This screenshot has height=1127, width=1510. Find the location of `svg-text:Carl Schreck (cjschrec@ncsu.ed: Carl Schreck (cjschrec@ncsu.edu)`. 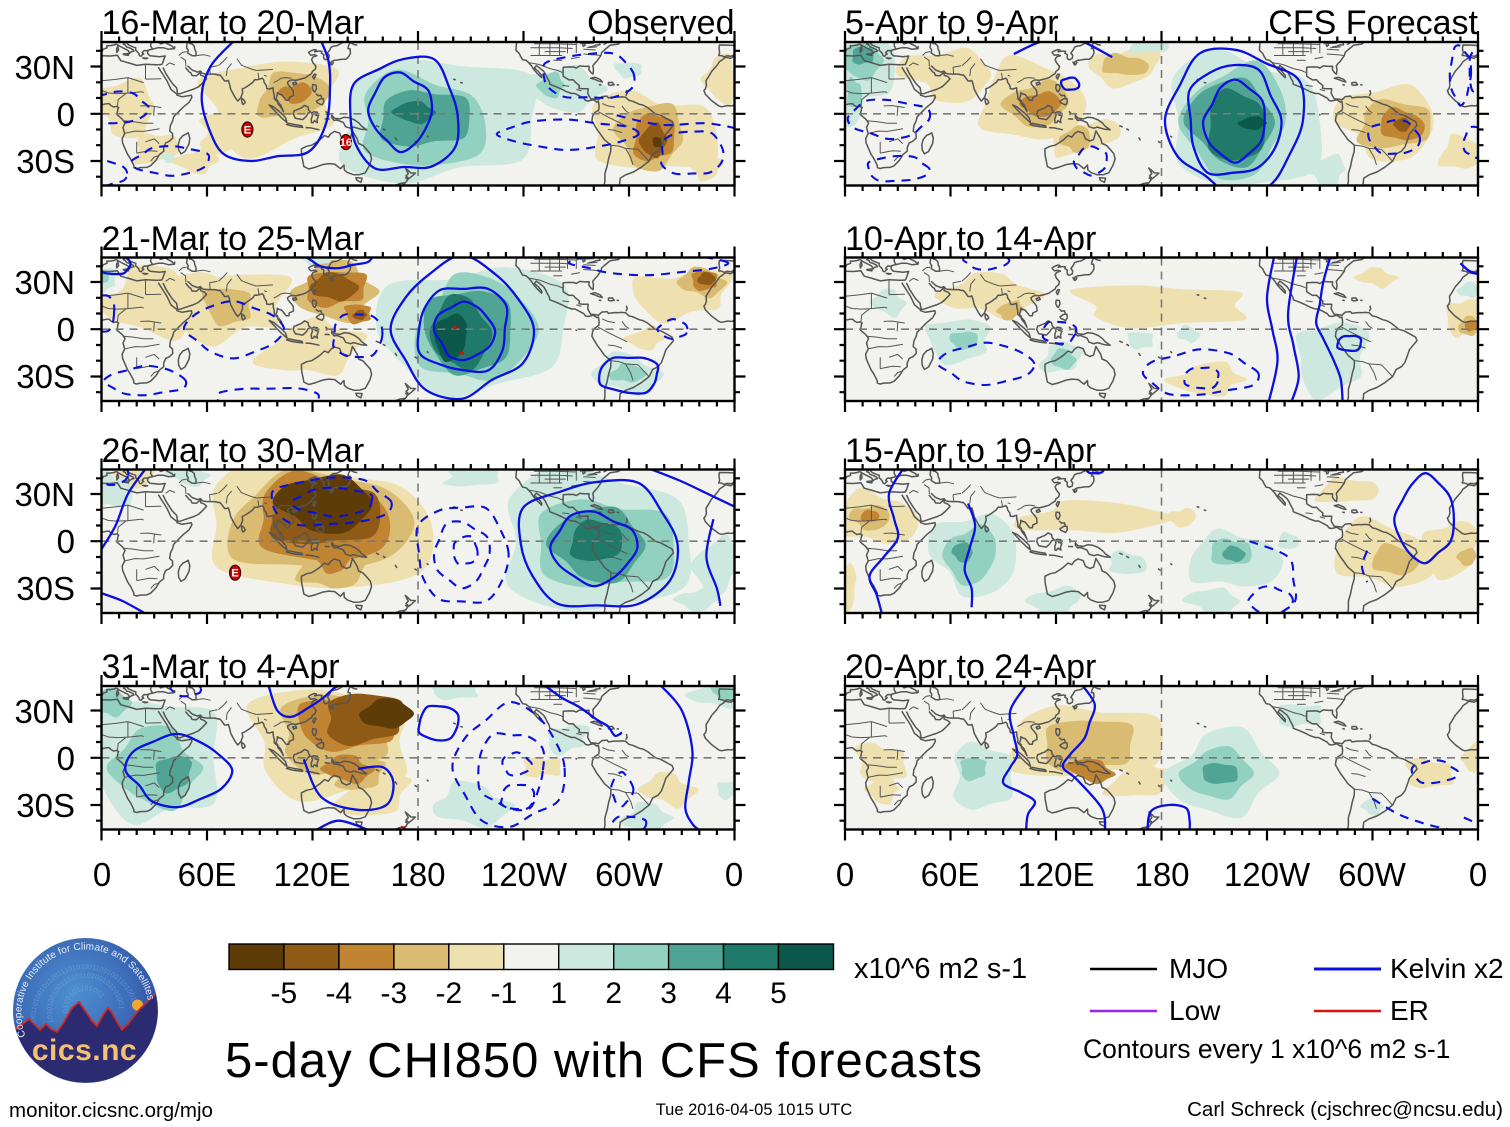

svg-text:Carl Schreck (cjschrec@ncsu.ed: Carl Schreck (cjschrec@ncsu.edu) is located at coordinates (1345, 1109).